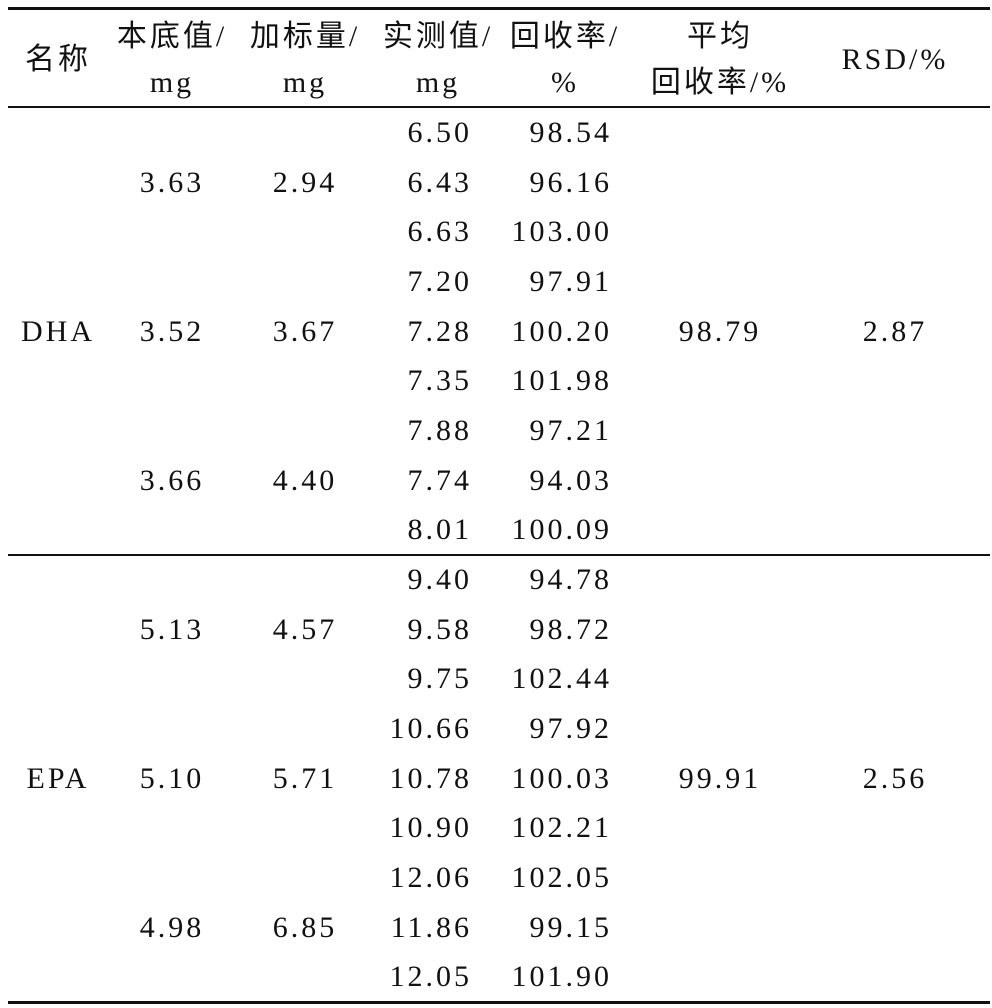  What do you see at coordinates (895, 778) in the screenshot?
I see `rsd: 2.56` at bounding box center [895, 778].